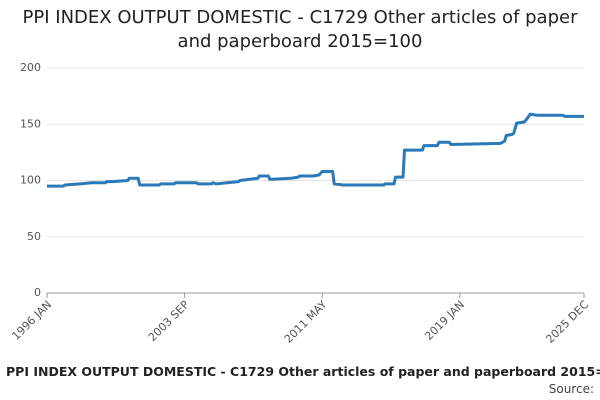 This screenshot has height=400, width=600. Describe the element at coordinates (571, 389) in the screenshot. I see `source: Source:` at that location.